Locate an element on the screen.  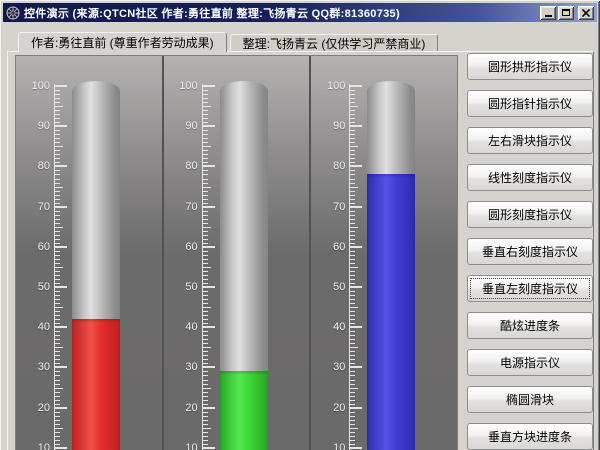
btn-circle-scale-gauge: 圆形刻度指示仪 is located at coordinates (530, 214).